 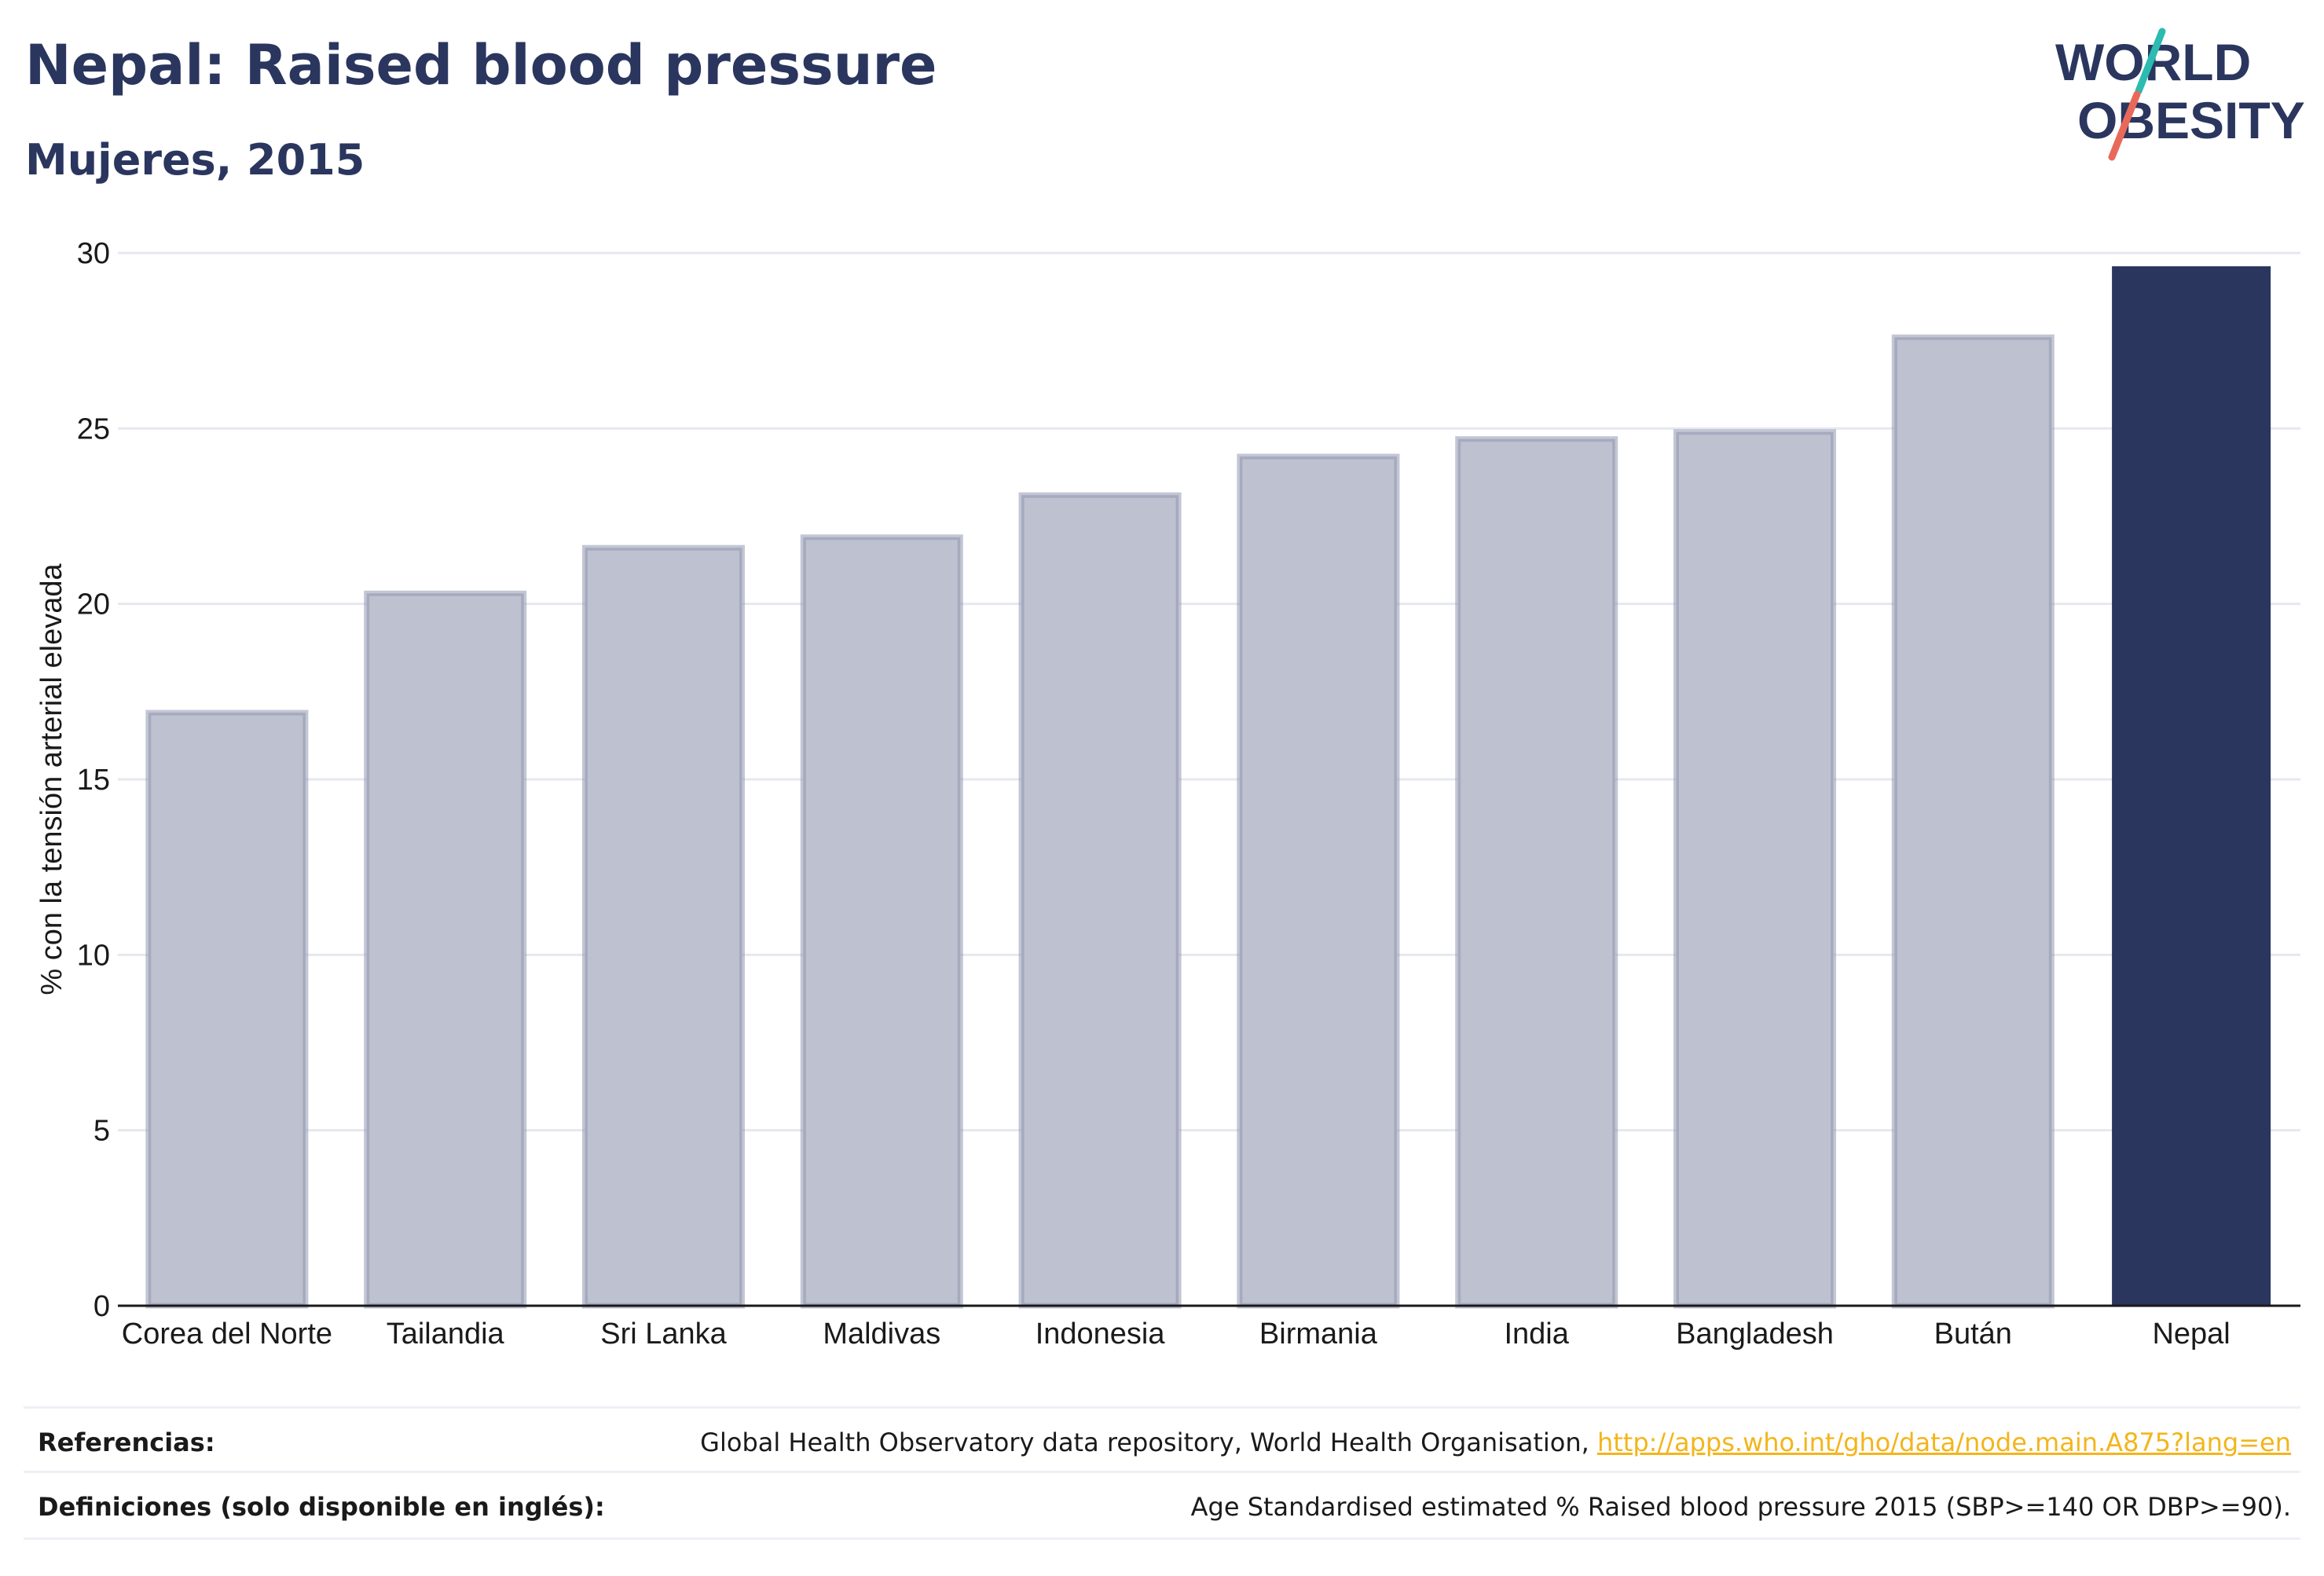 I want to click on references-label: Referencias:, so click(x=126, y=1442).